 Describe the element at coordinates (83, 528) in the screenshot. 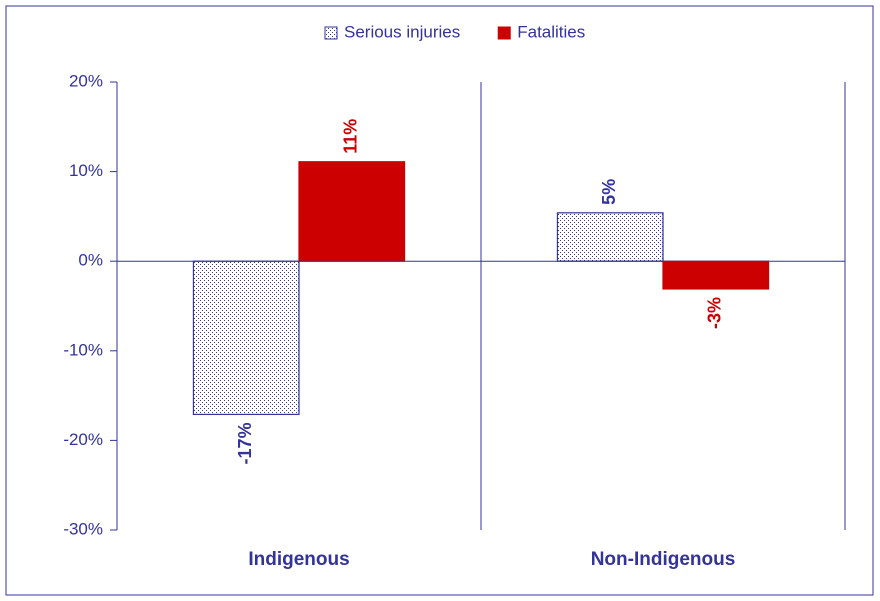

I see `y-tick-label: -30%` at that location.